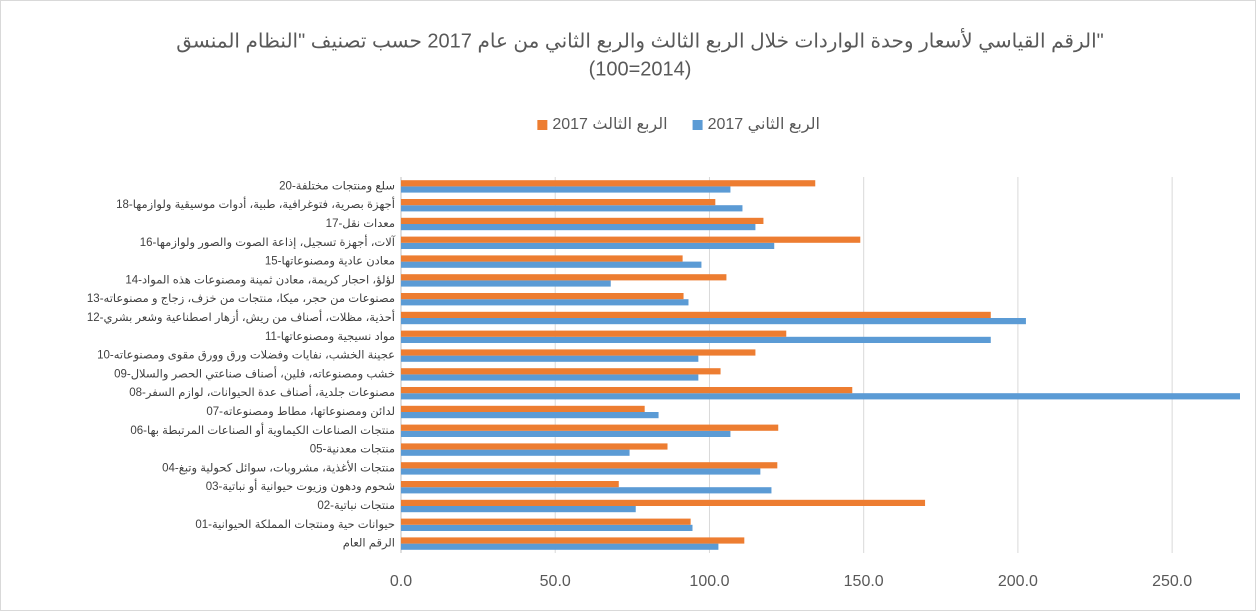 Image resolution: width=1256 pixels, height=611 pixels. Describe the element at coordinates (352, 450) in the screenshot. I see `y-tick-label: 05-منتجات معدنية` at that location.